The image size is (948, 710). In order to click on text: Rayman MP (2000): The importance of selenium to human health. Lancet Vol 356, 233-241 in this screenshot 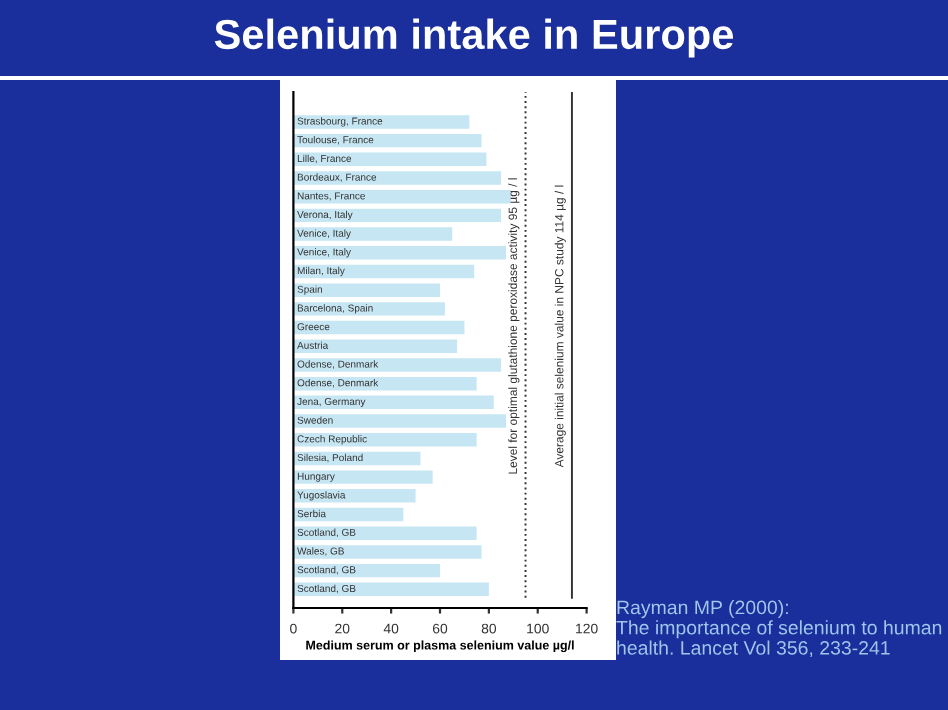, I will do `click(779, 629)`.